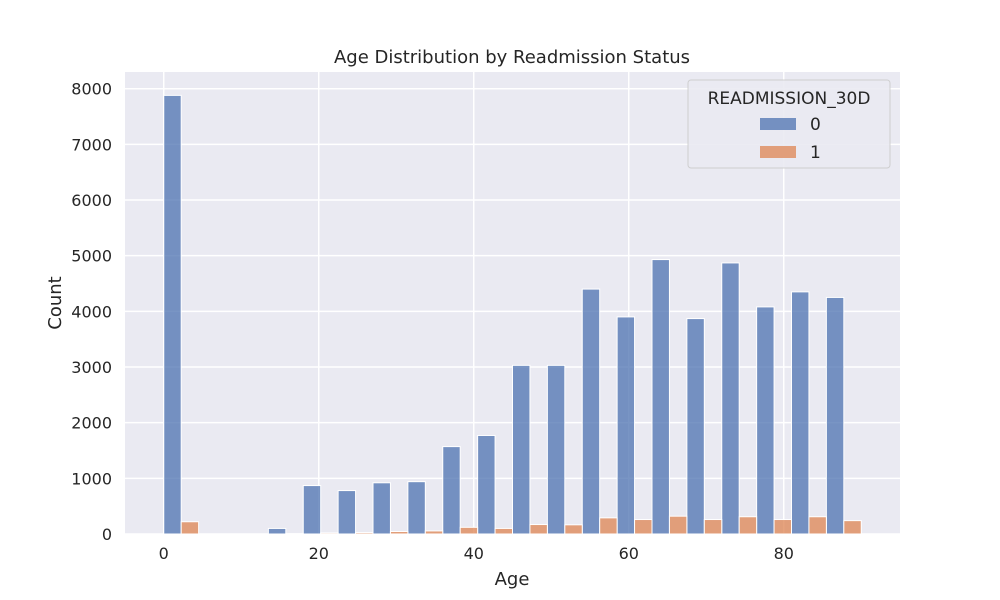  I want to click on y-tick-label: 3000, so click(91, 367).